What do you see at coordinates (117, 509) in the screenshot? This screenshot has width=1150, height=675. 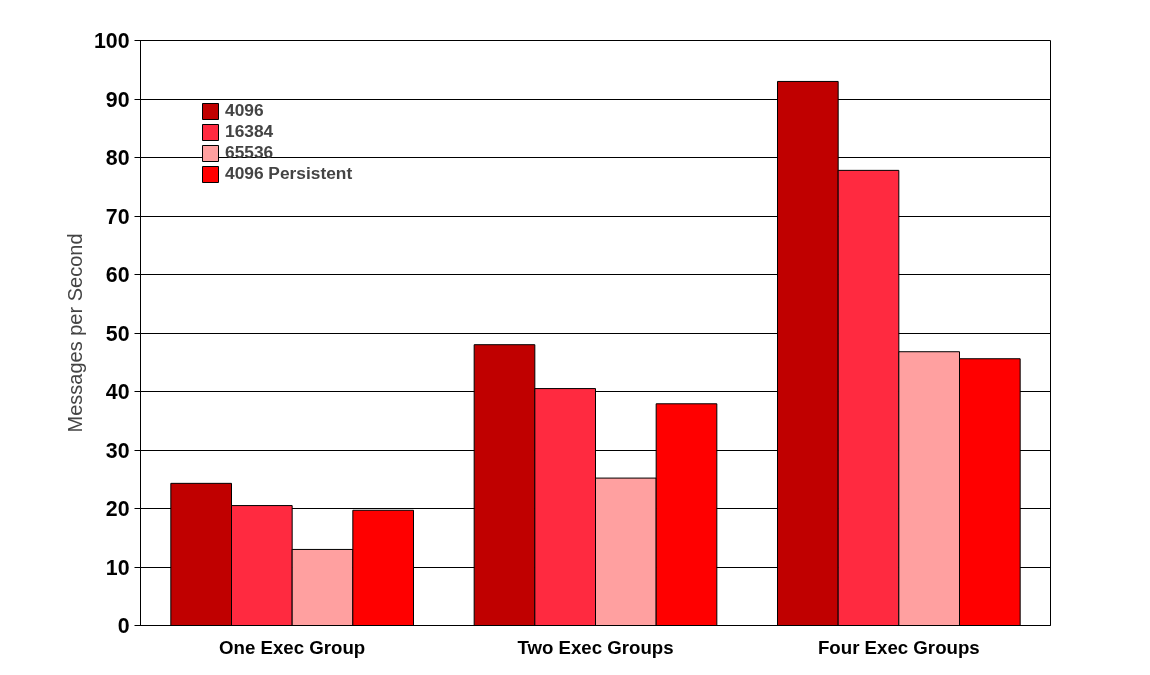 I see `y-tick-label: 20` at bounding box center [117, 509].